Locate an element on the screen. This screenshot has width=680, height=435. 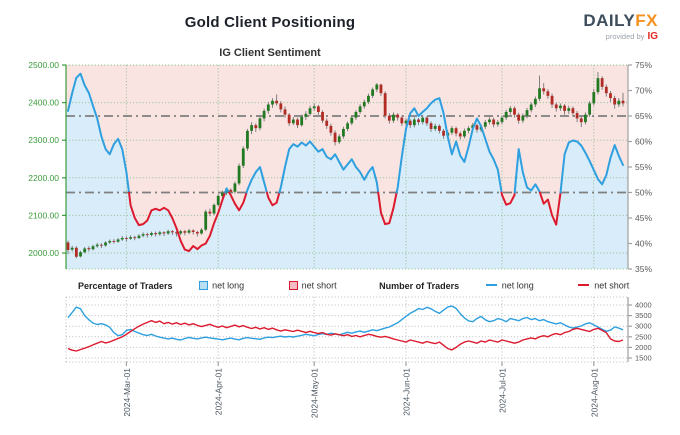
date-axis-label: 2024-Mar-01 is located at coordinates (127, 392).